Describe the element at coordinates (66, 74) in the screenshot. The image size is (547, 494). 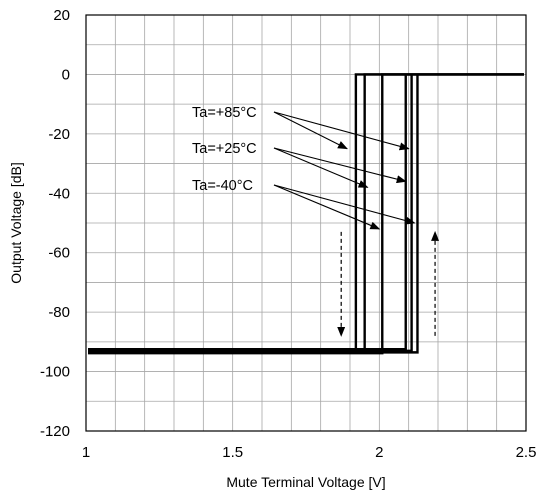
I see `y-tick-label: 0` at that location.